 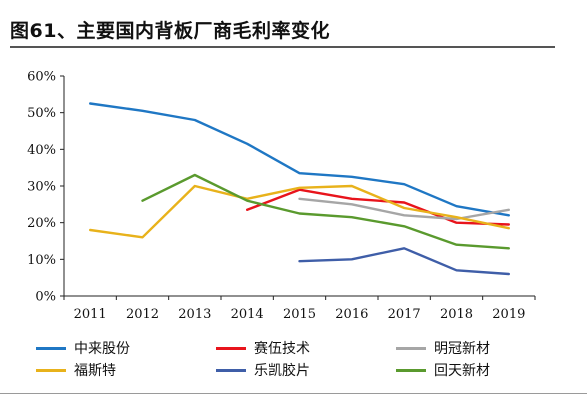 What do you see at coordinates (299, 314) in the screenshot?
I see `x-tick-label: 2015` at bounding box center [299, 314].